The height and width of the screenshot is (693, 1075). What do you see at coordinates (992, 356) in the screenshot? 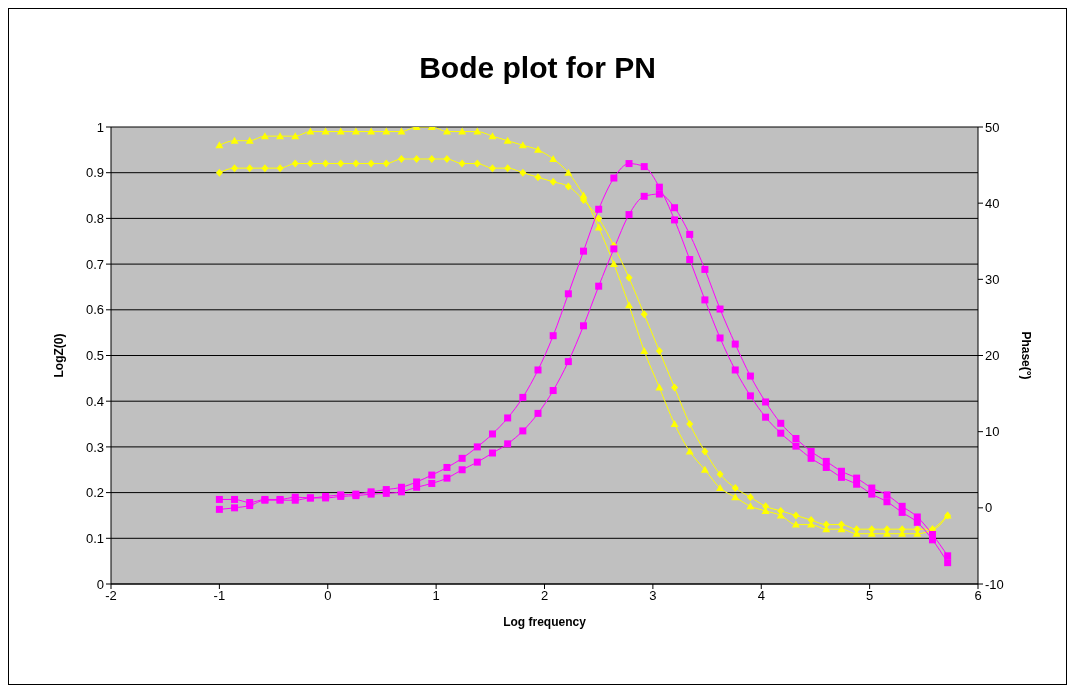
I see `y2-tick-label: 20` at bounding box center [992, 356].